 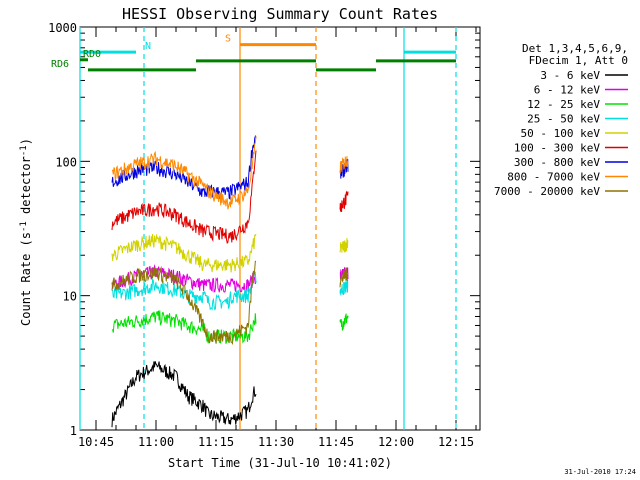 I want to click on series-line-7000-20000keV, so click(x=184, y=303).